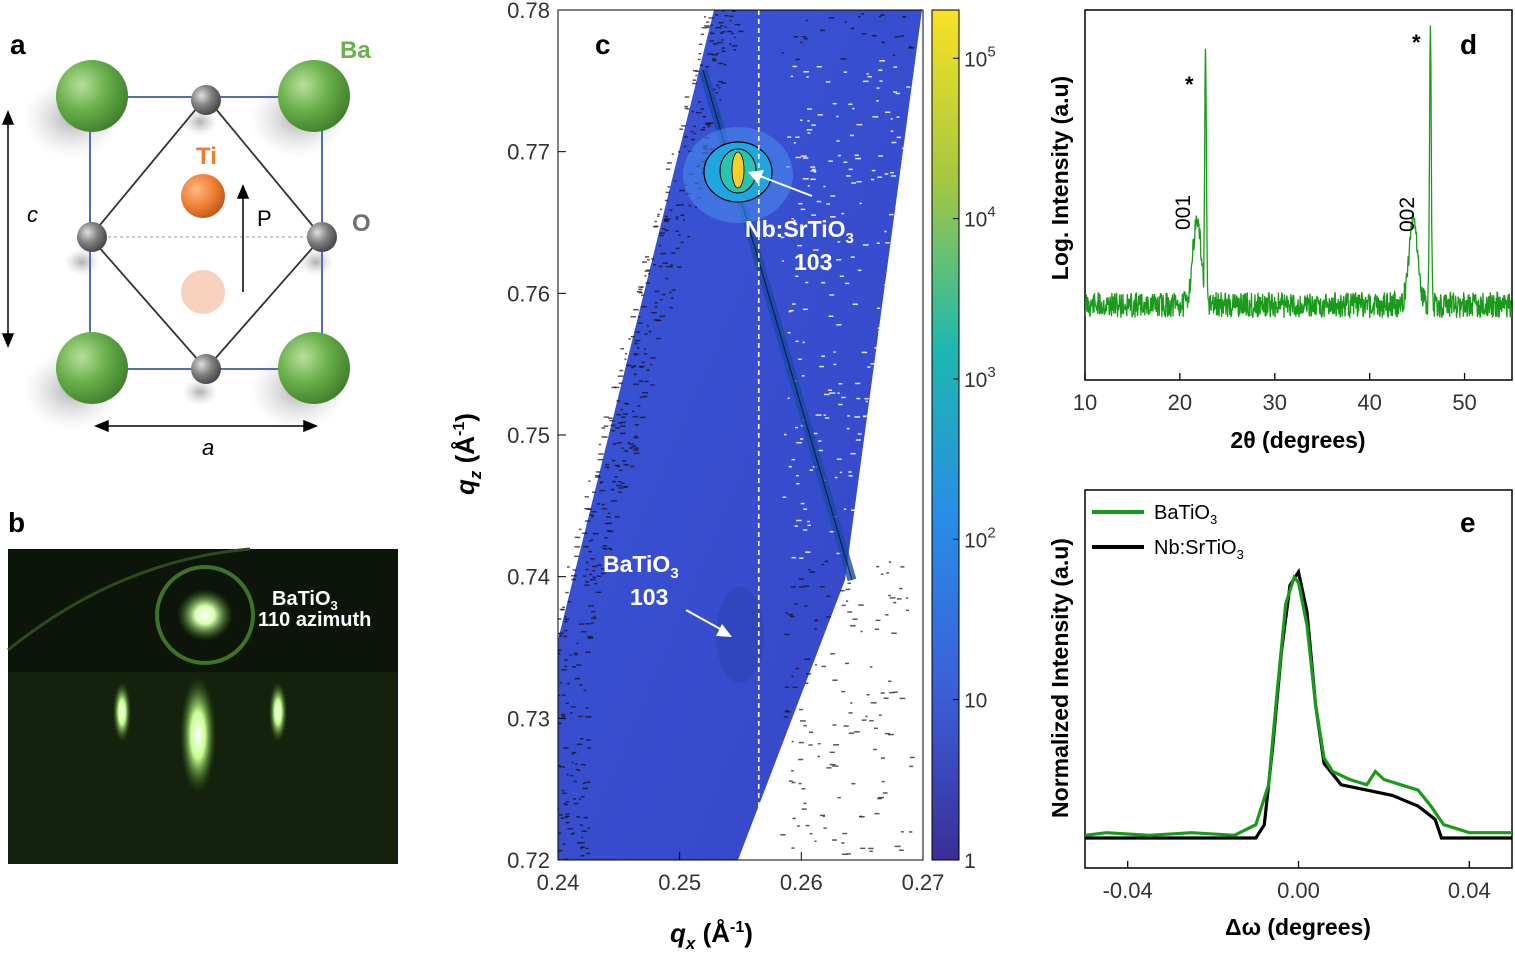  What do you see at coordinates (278, 712) in the screenshot?
I see `rheed-streak-right` at bounding box center [278, 712].